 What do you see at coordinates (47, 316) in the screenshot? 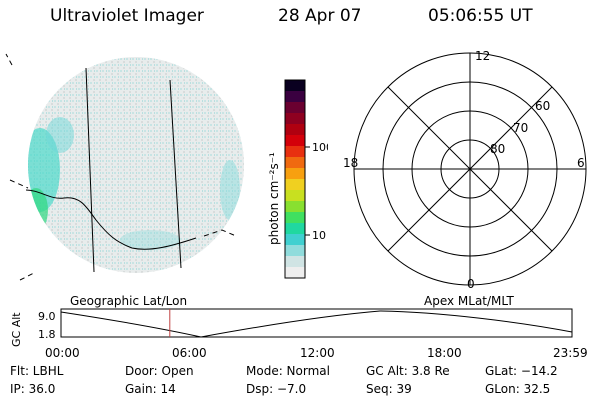
I see `ytick-label-top: 9.0` at bounding box center [47, 316].